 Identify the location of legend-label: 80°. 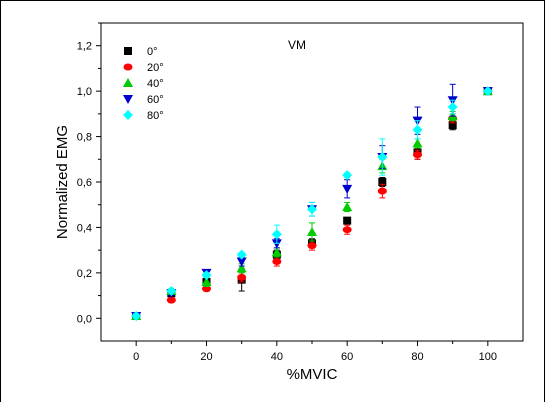
(155, 116).